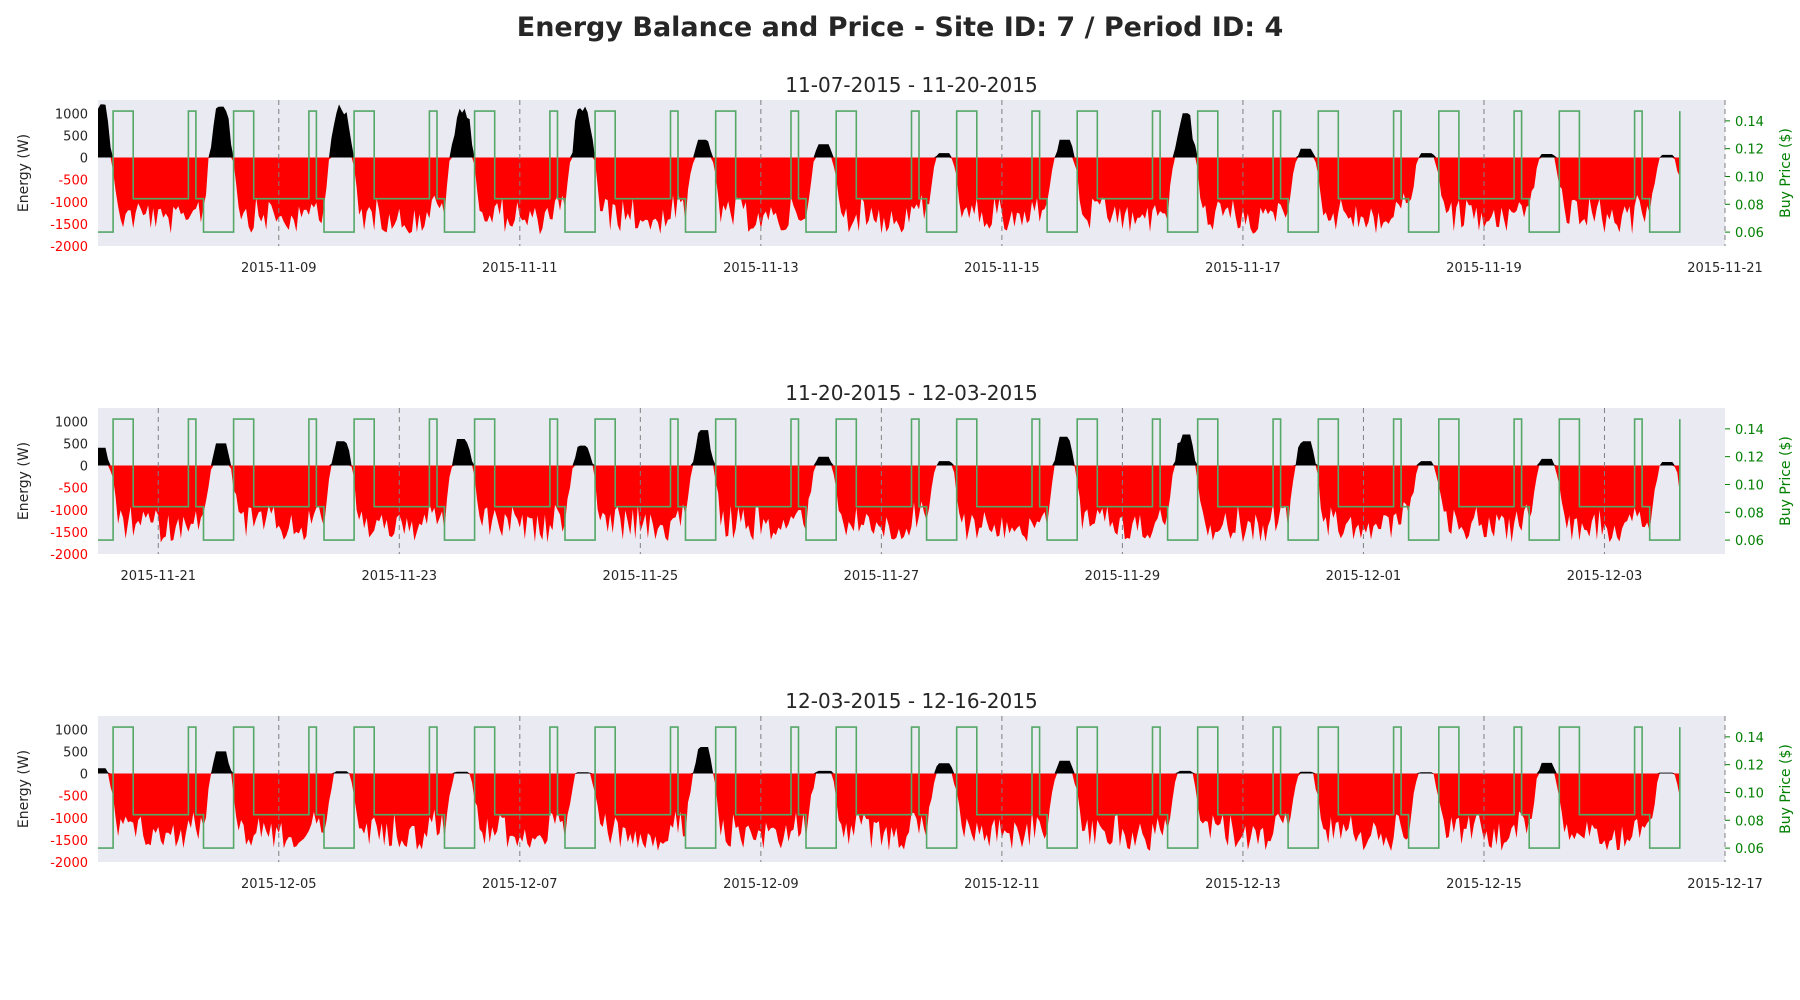 The width and height of the screenshot is (1800, 1000). I want to click on x-tick-label: 2015-11-11, so click(520, 268).